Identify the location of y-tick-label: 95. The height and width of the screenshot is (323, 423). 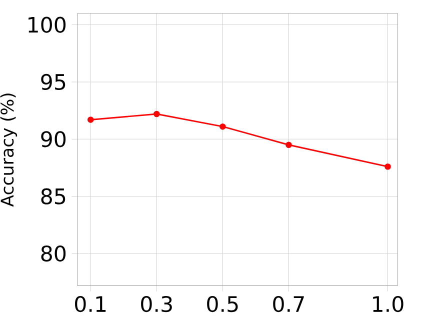
(53, 82).